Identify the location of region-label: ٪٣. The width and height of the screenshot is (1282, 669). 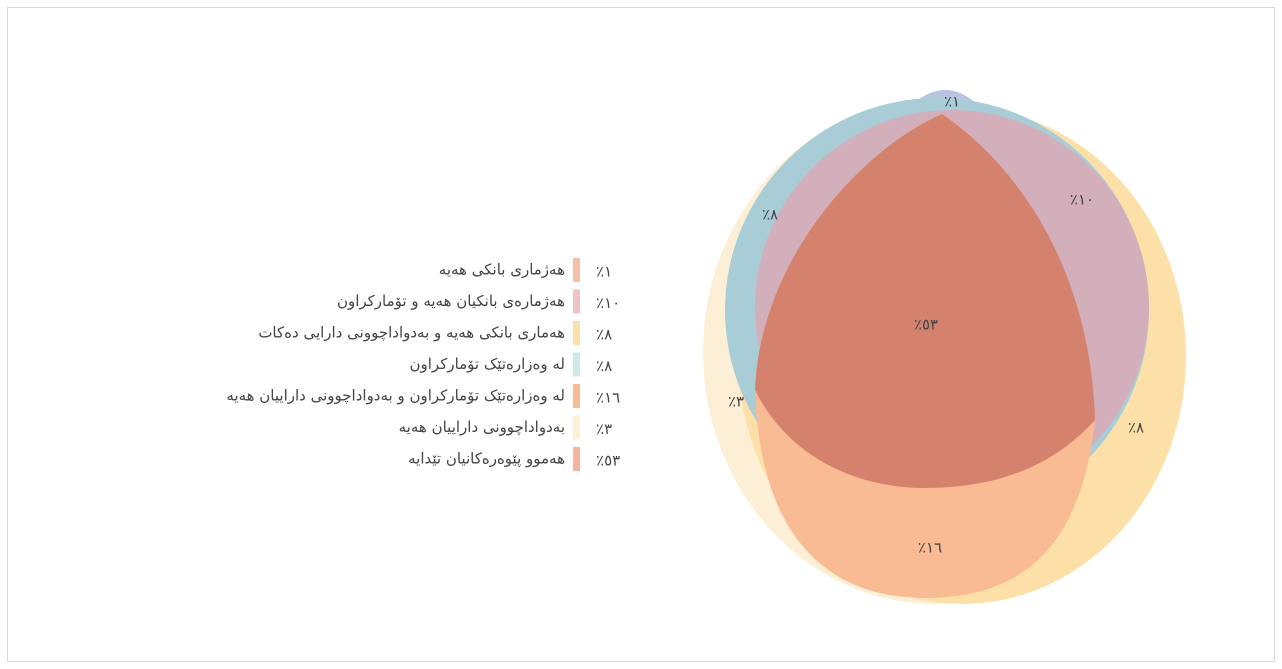
(736, 402).